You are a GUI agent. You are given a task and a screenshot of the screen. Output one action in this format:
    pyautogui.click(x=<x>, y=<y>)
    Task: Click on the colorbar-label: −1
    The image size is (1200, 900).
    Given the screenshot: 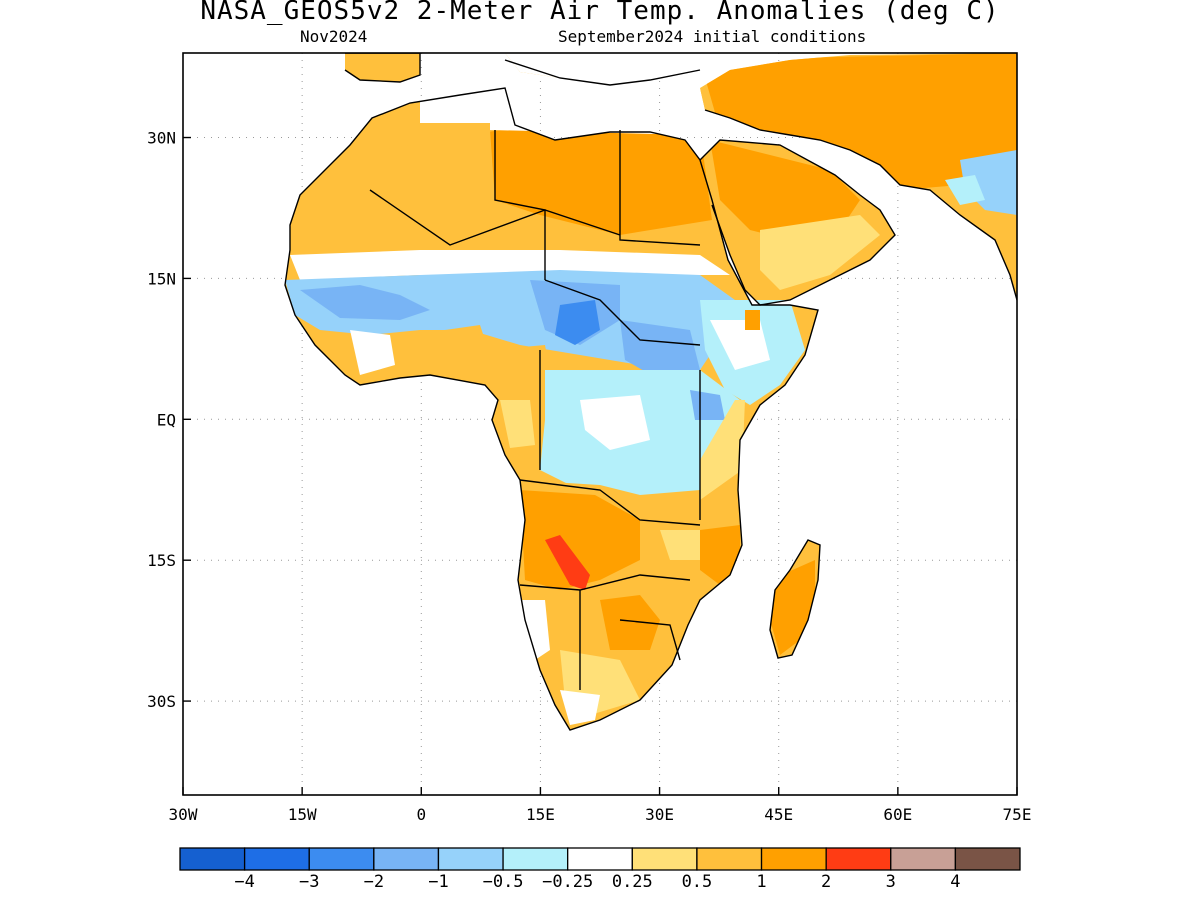 What is the action you would take?
    pyautogui.click(x=438, y=882)
    